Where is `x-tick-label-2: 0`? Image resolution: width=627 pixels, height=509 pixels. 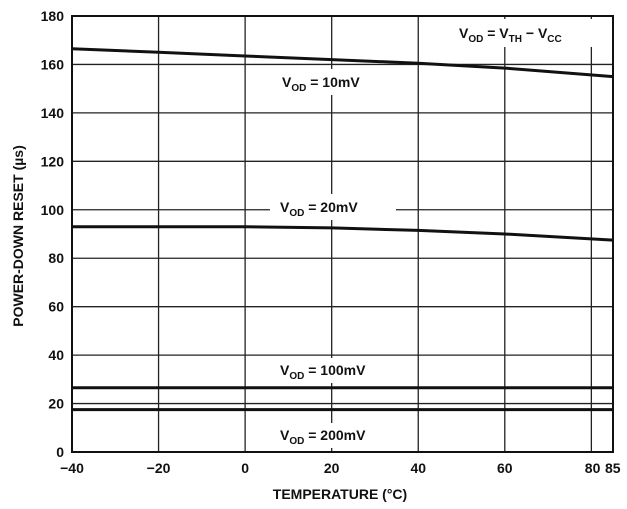 x-tick-label-2: 0 is located at coordinates (245, 468).